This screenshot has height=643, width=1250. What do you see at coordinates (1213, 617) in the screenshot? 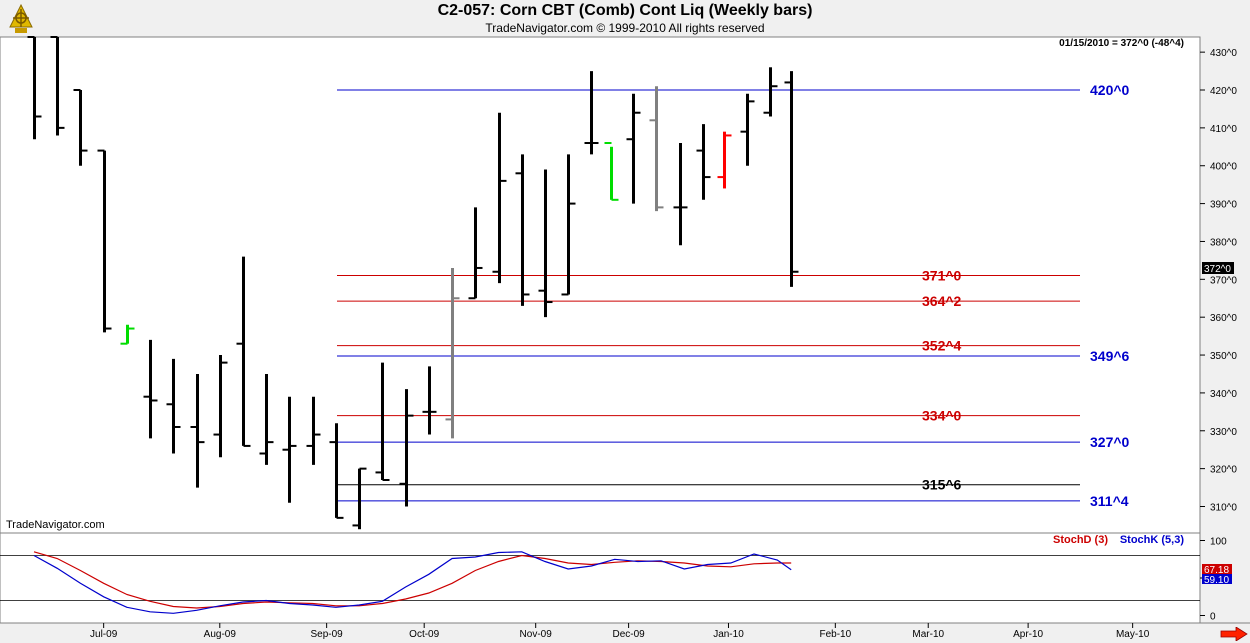
I see `stoch-y-tick-label: 0` at bounding box center [1213, 617].